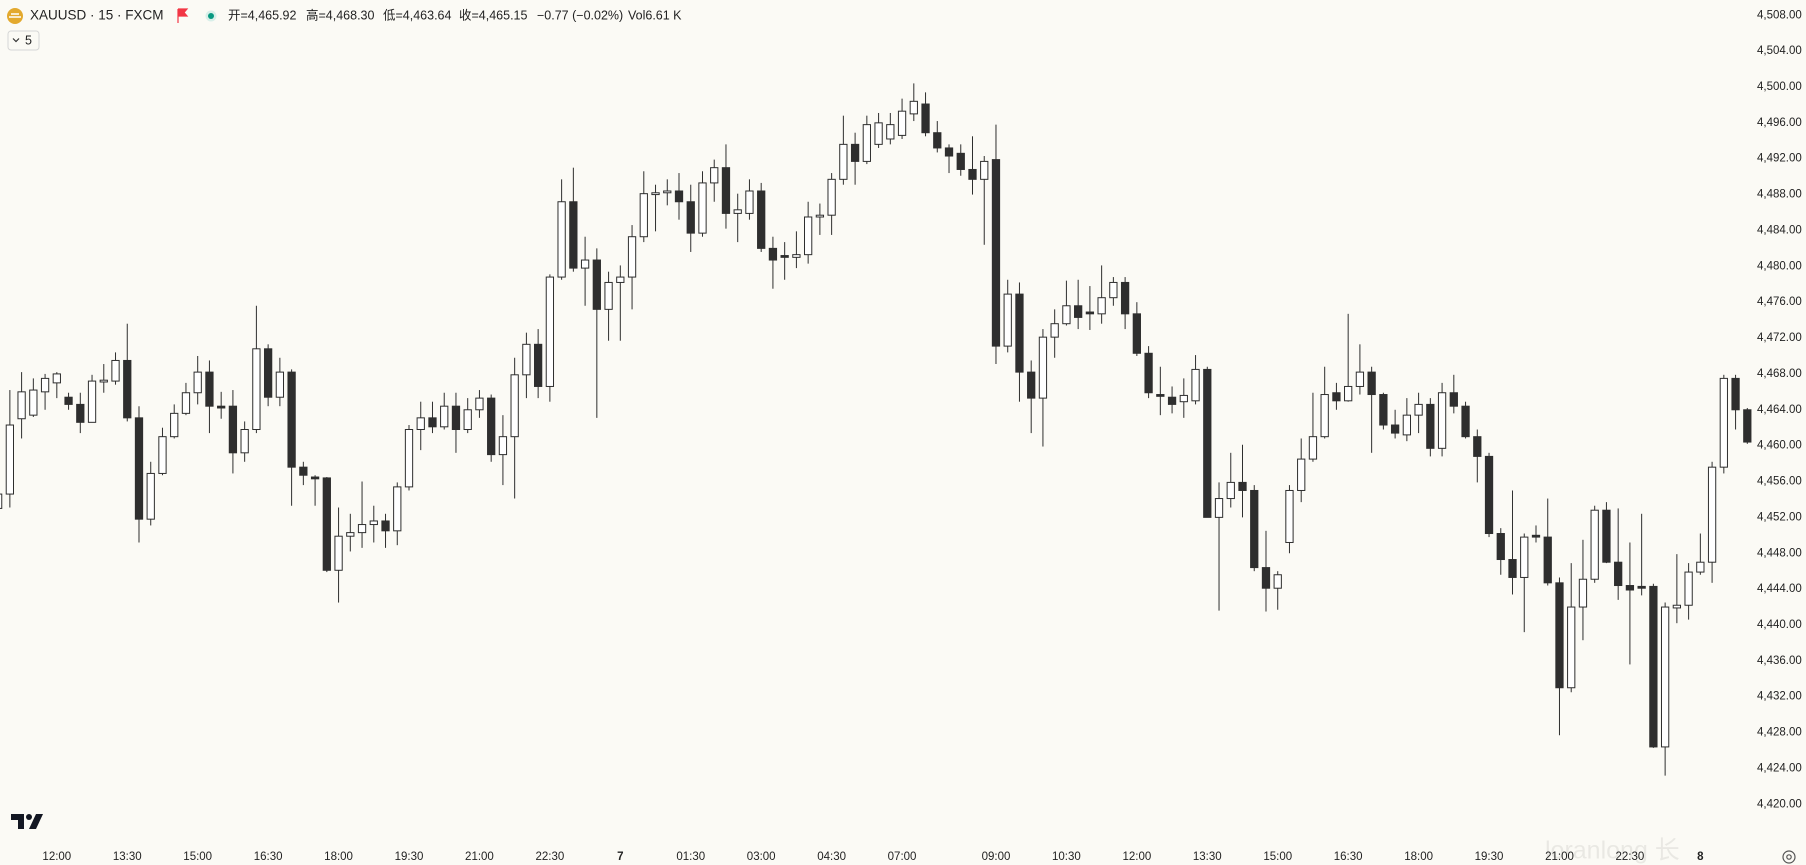  Describe the element at coordinates (417, 15) in the screenshot. I see `legend-item: 低=4,463.64` at that location.